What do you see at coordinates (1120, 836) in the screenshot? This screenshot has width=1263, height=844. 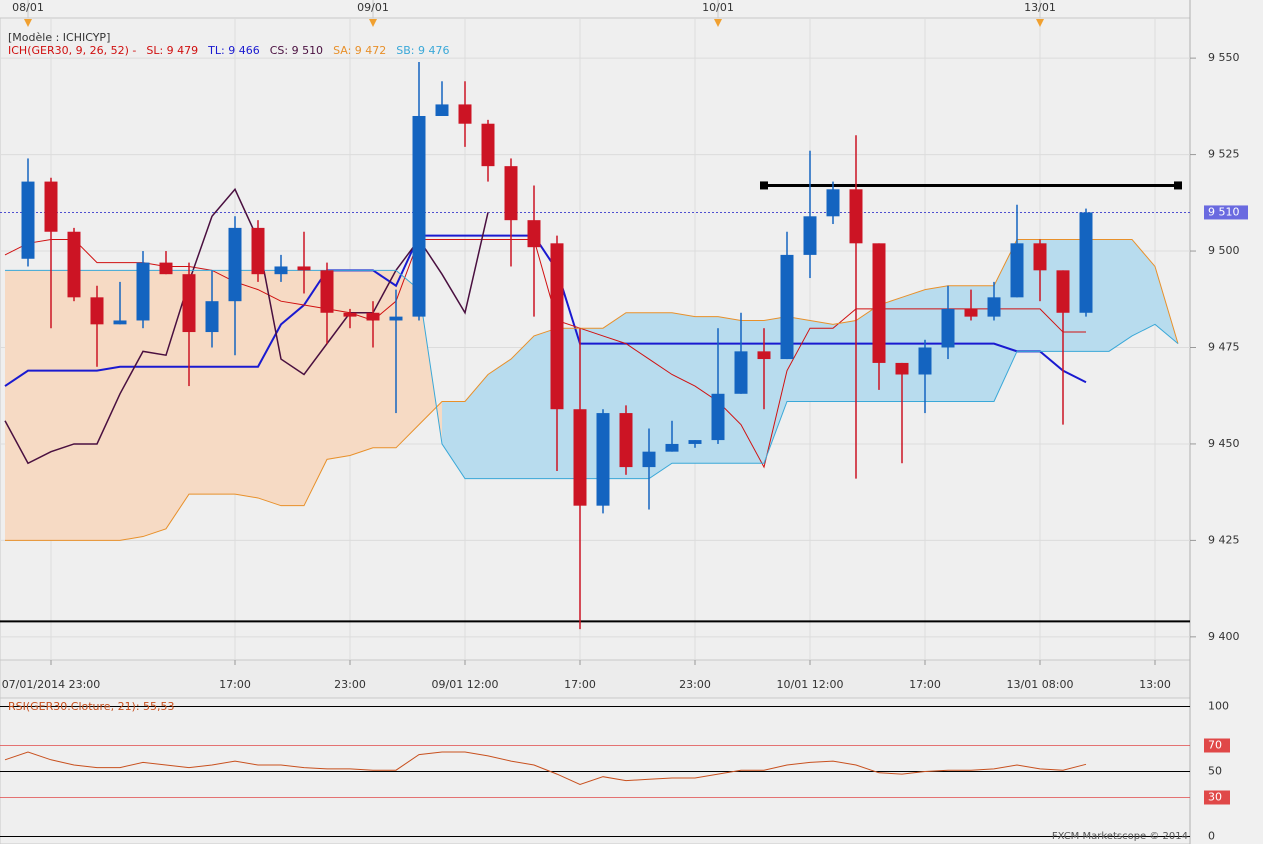 I see `credit: FXCM Marketscope © 2014` at bounding box center [1120, 836].